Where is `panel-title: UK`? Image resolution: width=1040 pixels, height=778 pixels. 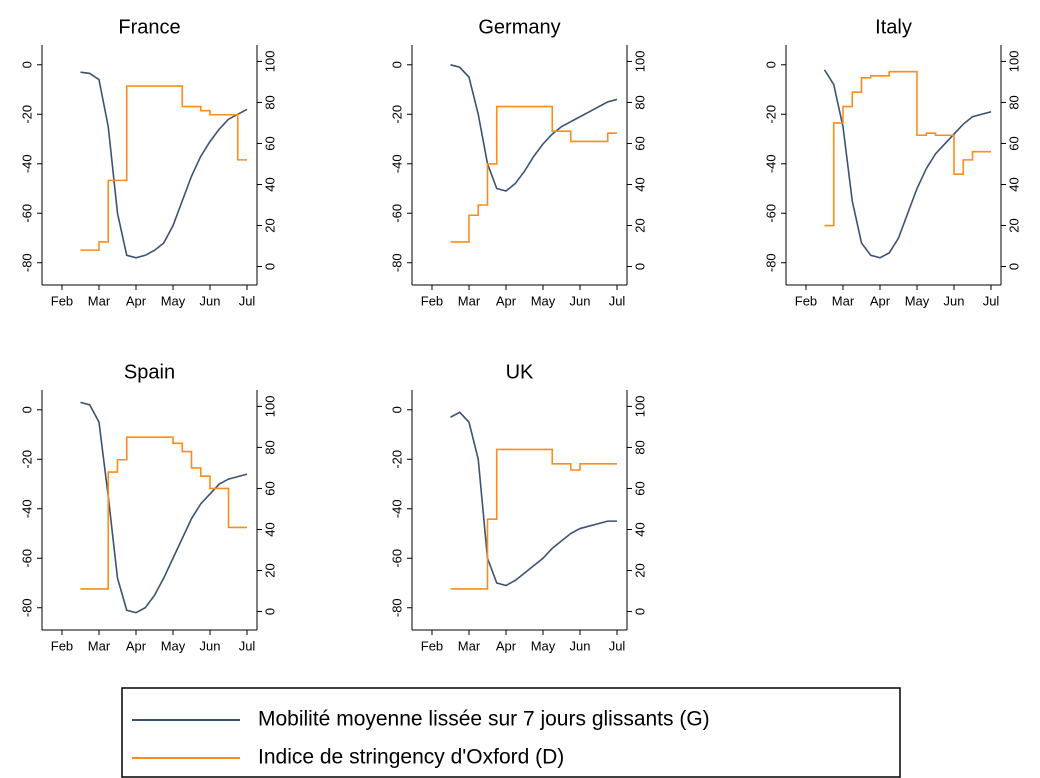
panel-title: UK is located at coordinates (520, 372).